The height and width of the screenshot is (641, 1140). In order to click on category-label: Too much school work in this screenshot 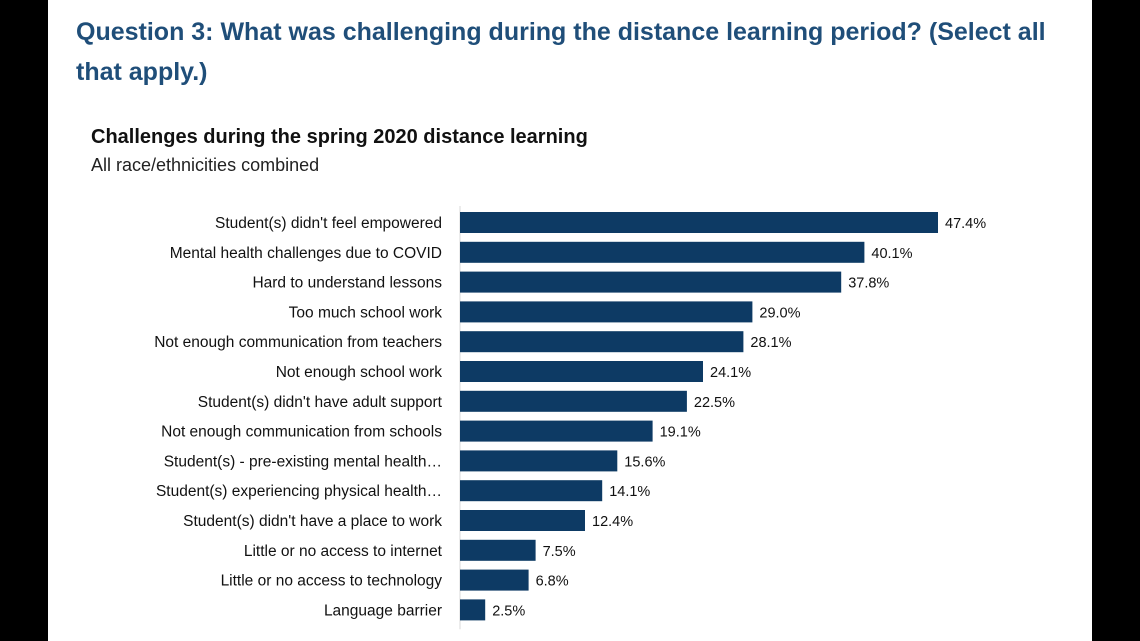, I will do `click(366, 312)`.